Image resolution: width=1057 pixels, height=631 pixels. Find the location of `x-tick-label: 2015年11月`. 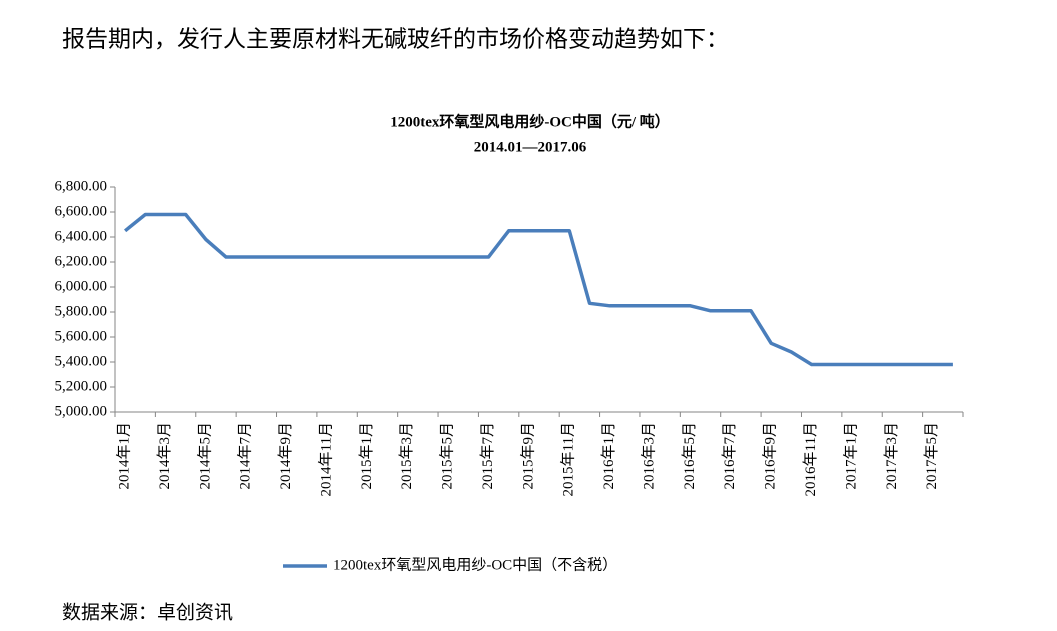

x-tick-label: 2015年11月 is located at coordinates (568, 459).